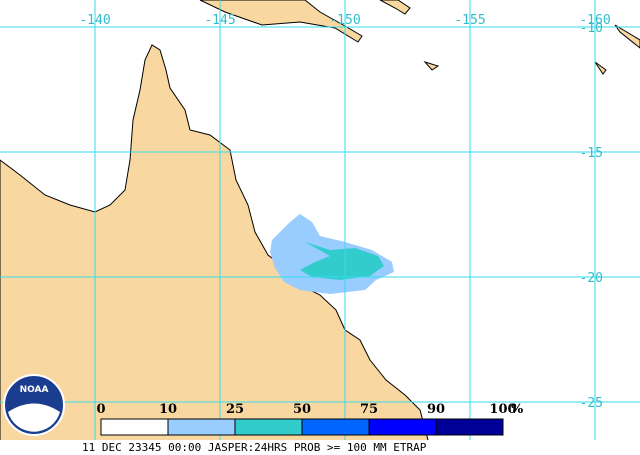 The width and height of the screenshot is (640, 455). What do you see at coordinates (502, 409) in the screenshot?
I see `legend-tick: 100` at bounding box center [502, 409].